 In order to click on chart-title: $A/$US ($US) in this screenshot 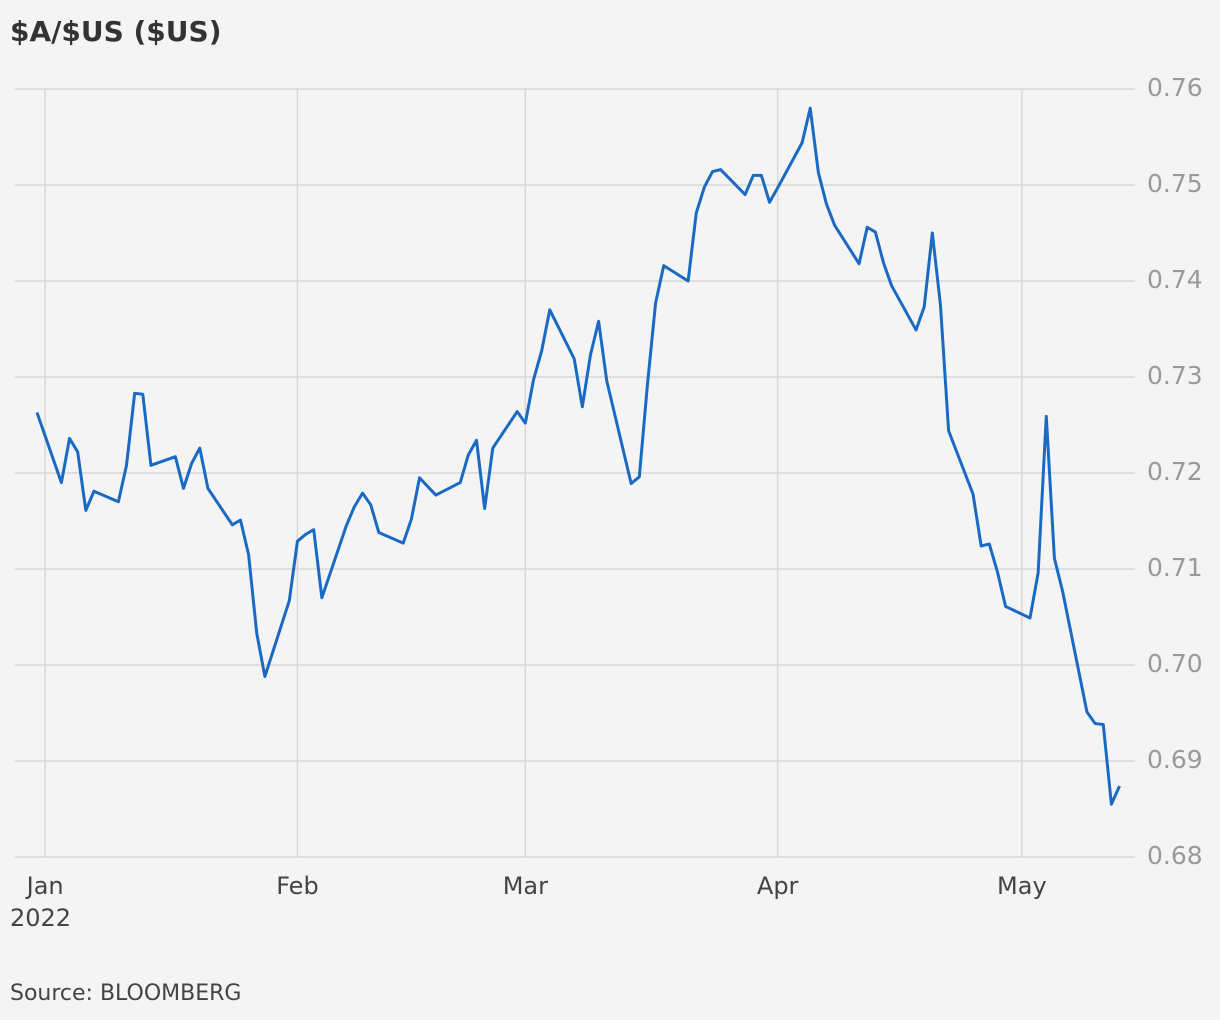, I will do `click(116, 31)`.